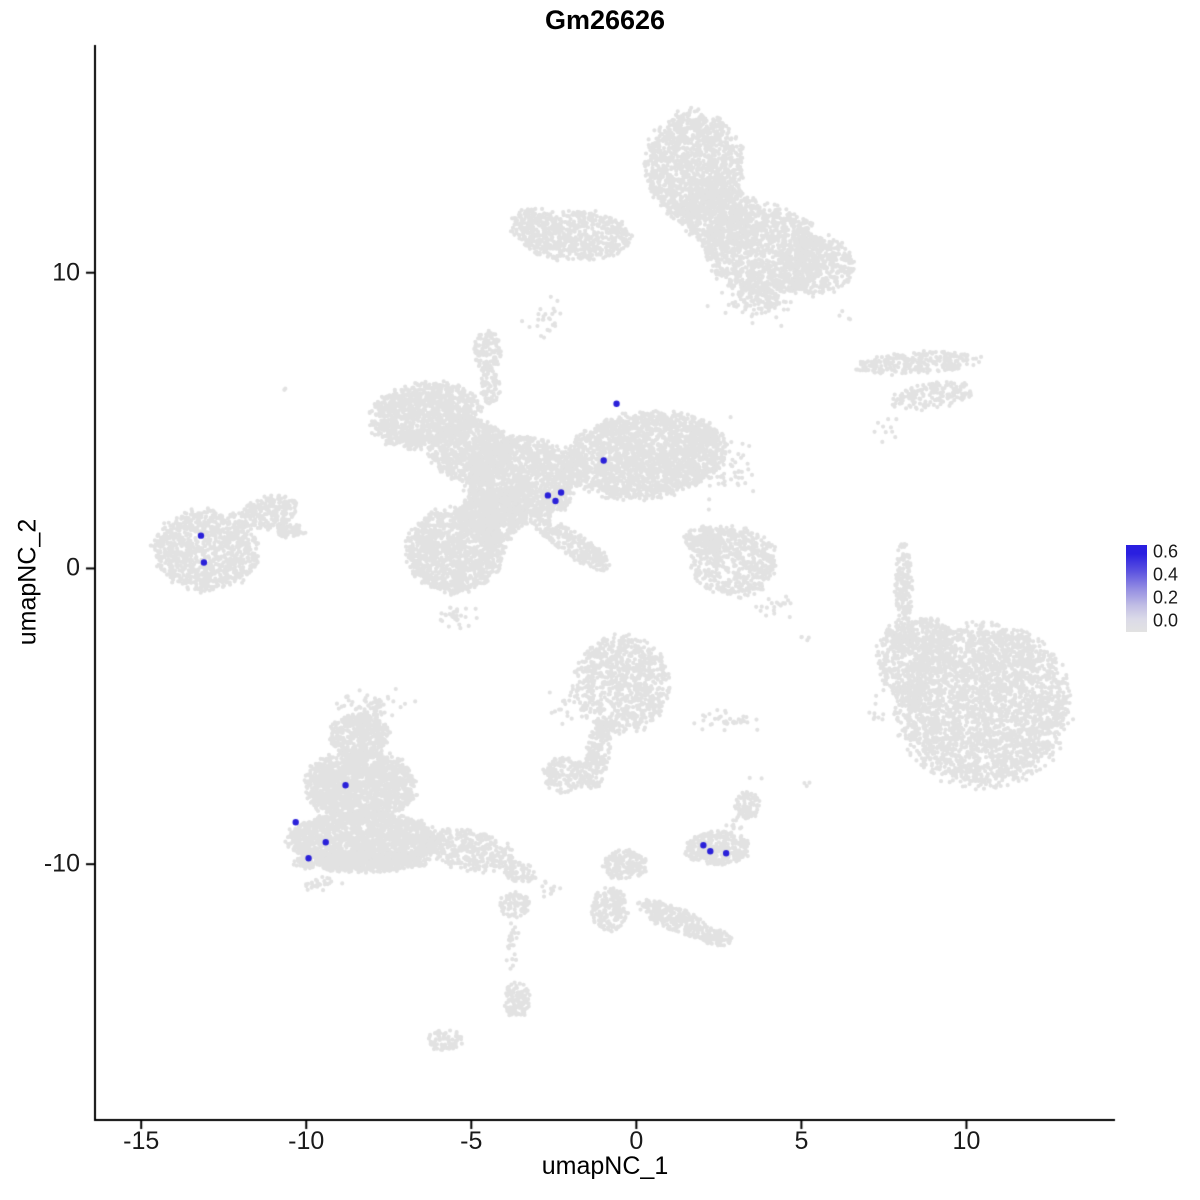 The width and height of the screenshot is (1200, 1200). What do you see at coordinates (605, 1166) in the screenshot?
I see `x-axis-label: umapNC_1` at bounding box center [605, 1166].